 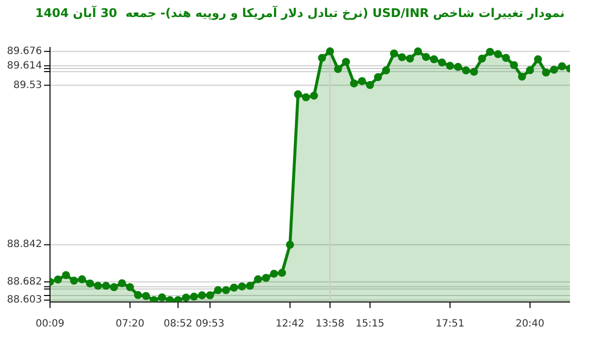 I want to click on x-tick-label: 07:20, so click(x=130, y=324).